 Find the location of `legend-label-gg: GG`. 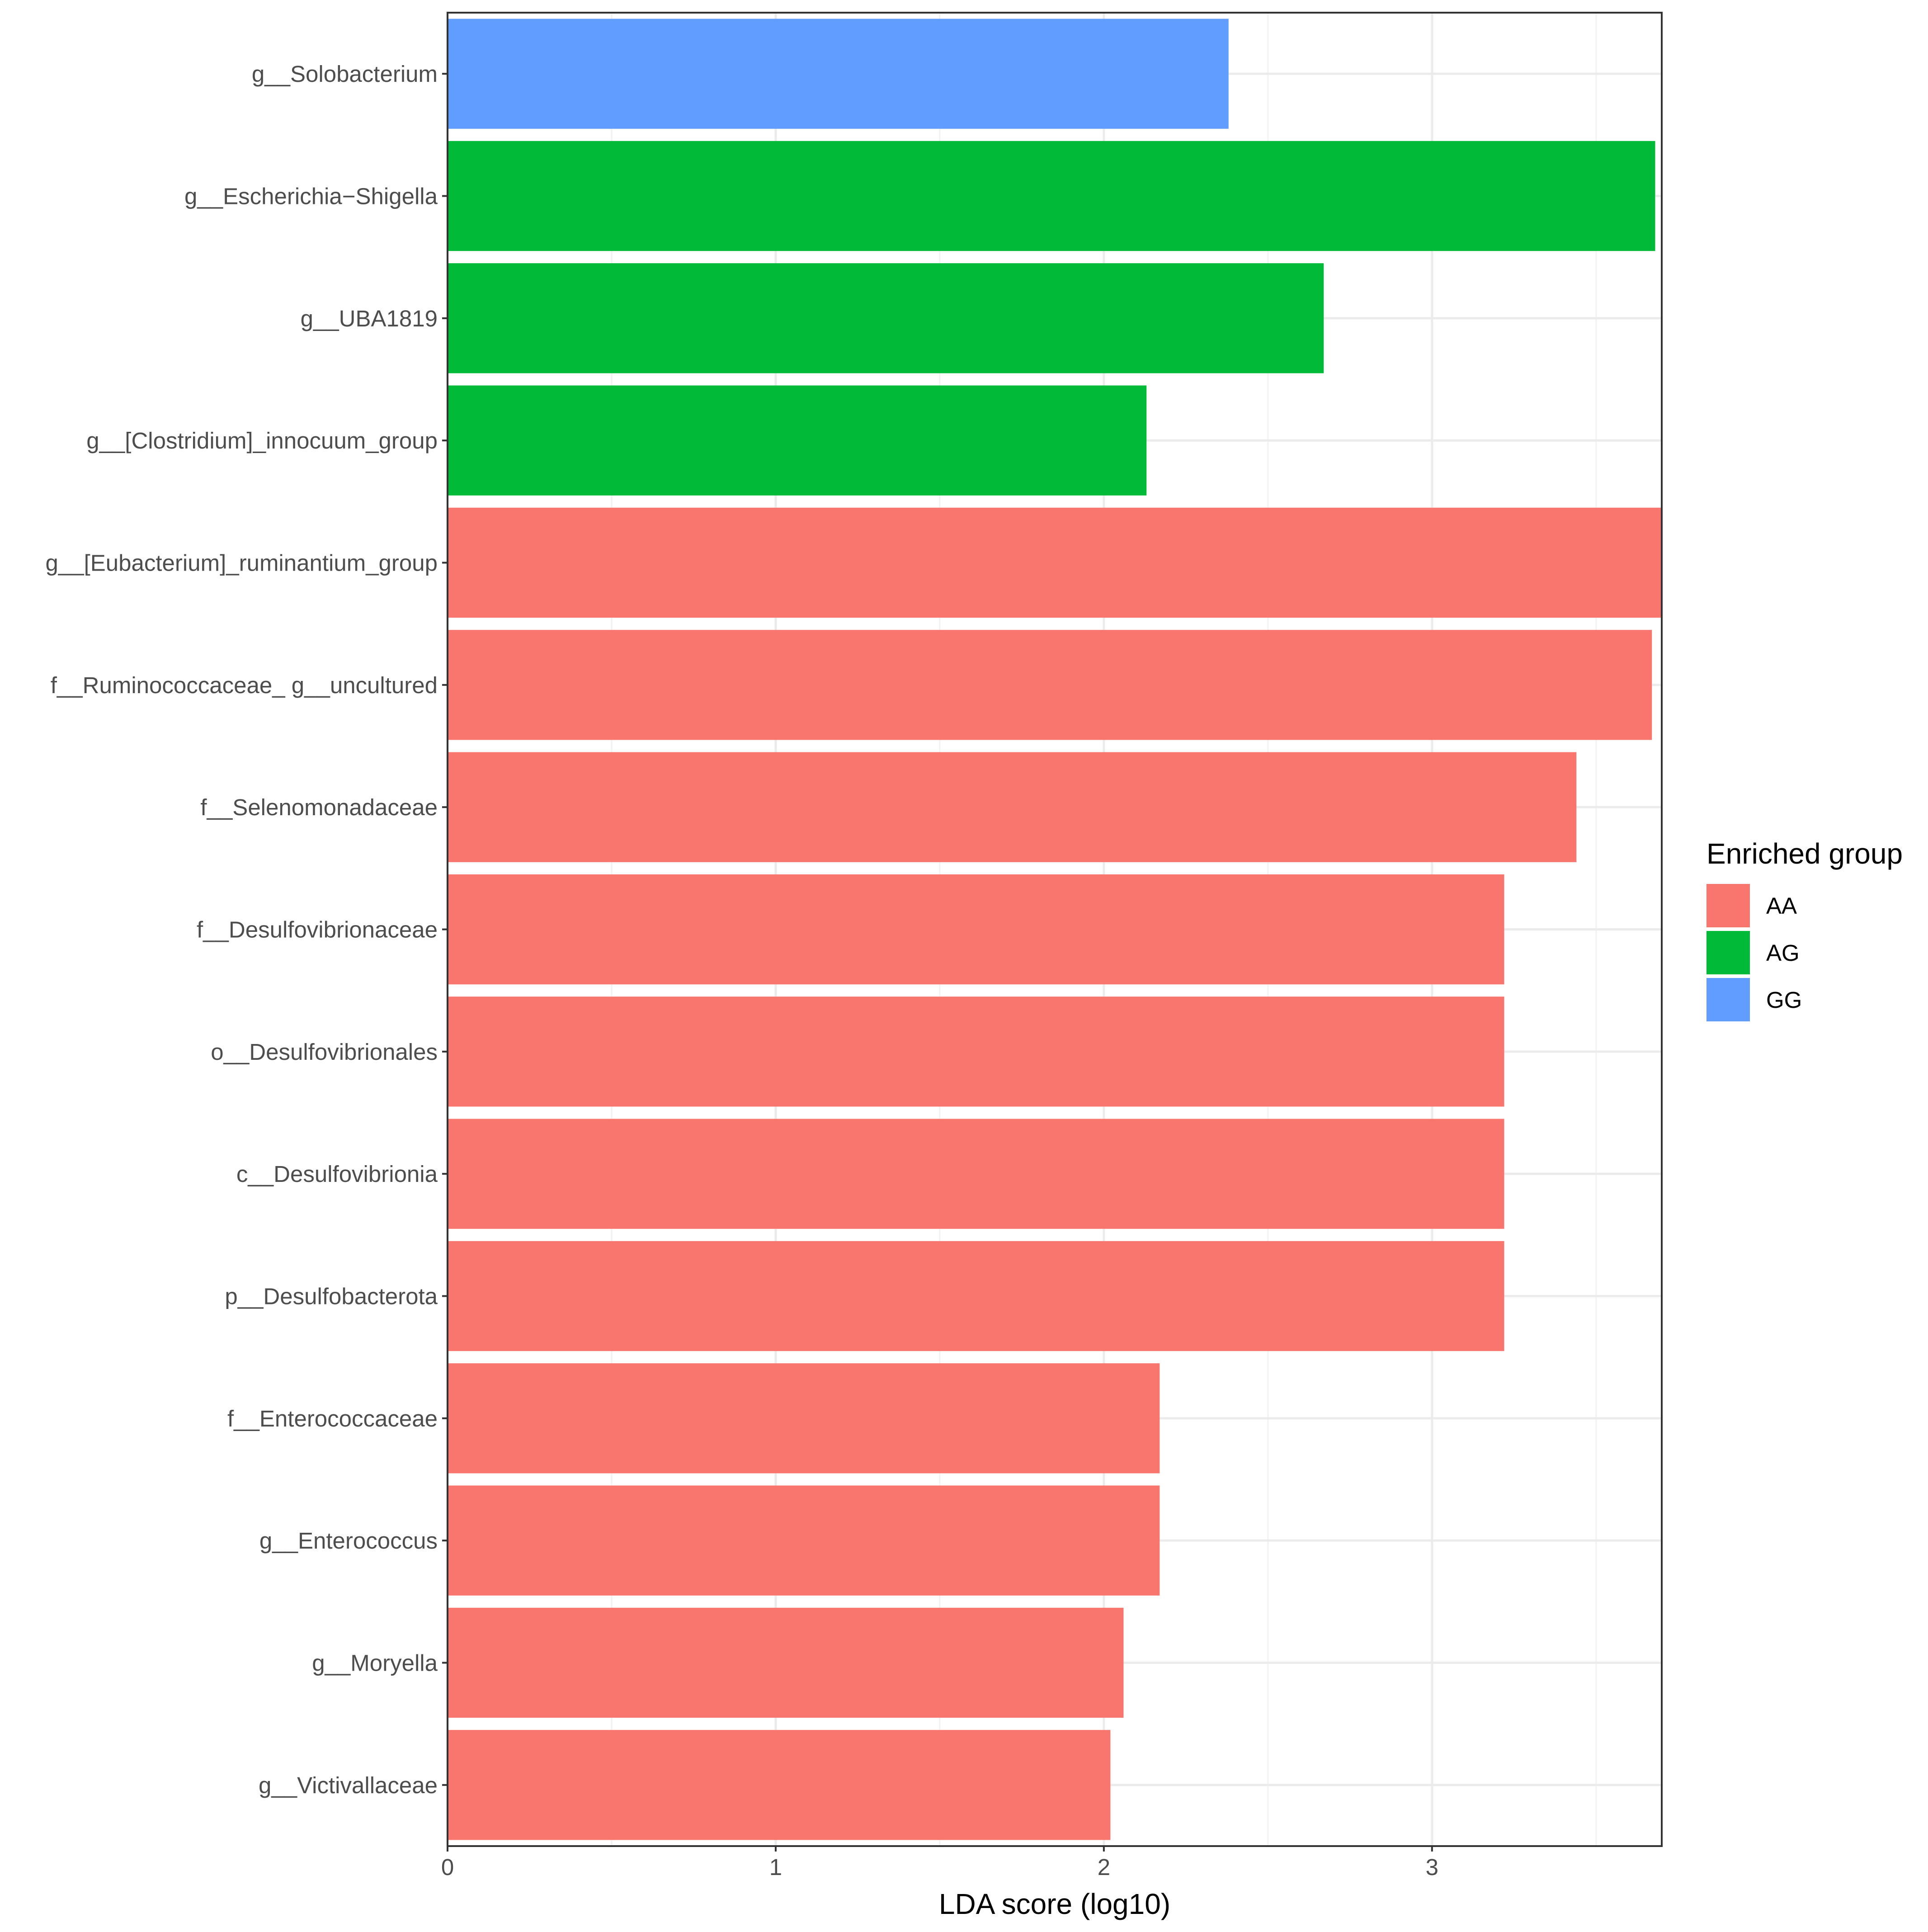

legend-label-gg: GG is located at coordinates (1784, 1000).